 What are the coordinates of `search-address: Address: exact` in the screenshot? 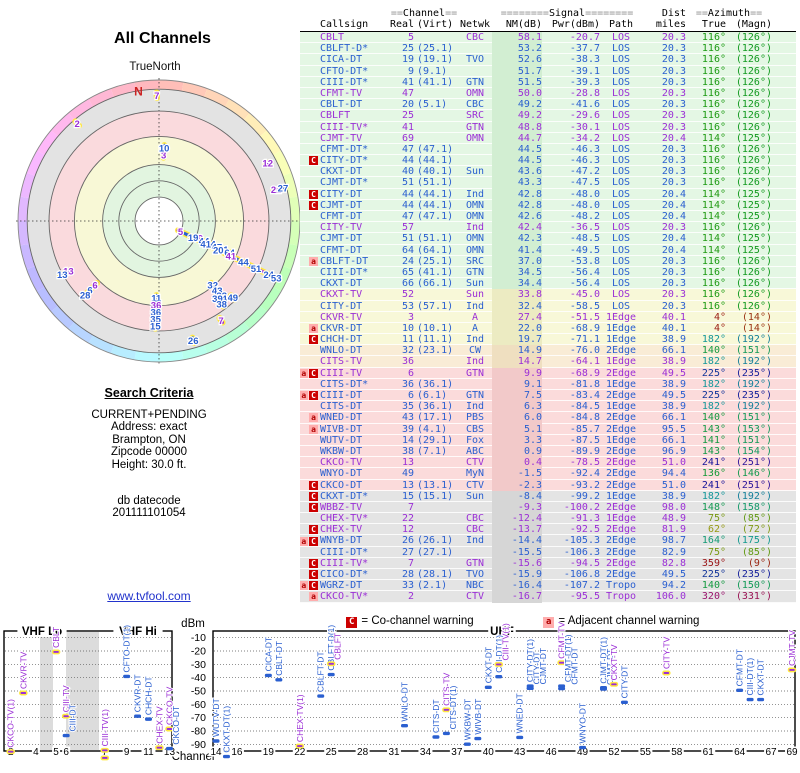 It's located at (149, 427).